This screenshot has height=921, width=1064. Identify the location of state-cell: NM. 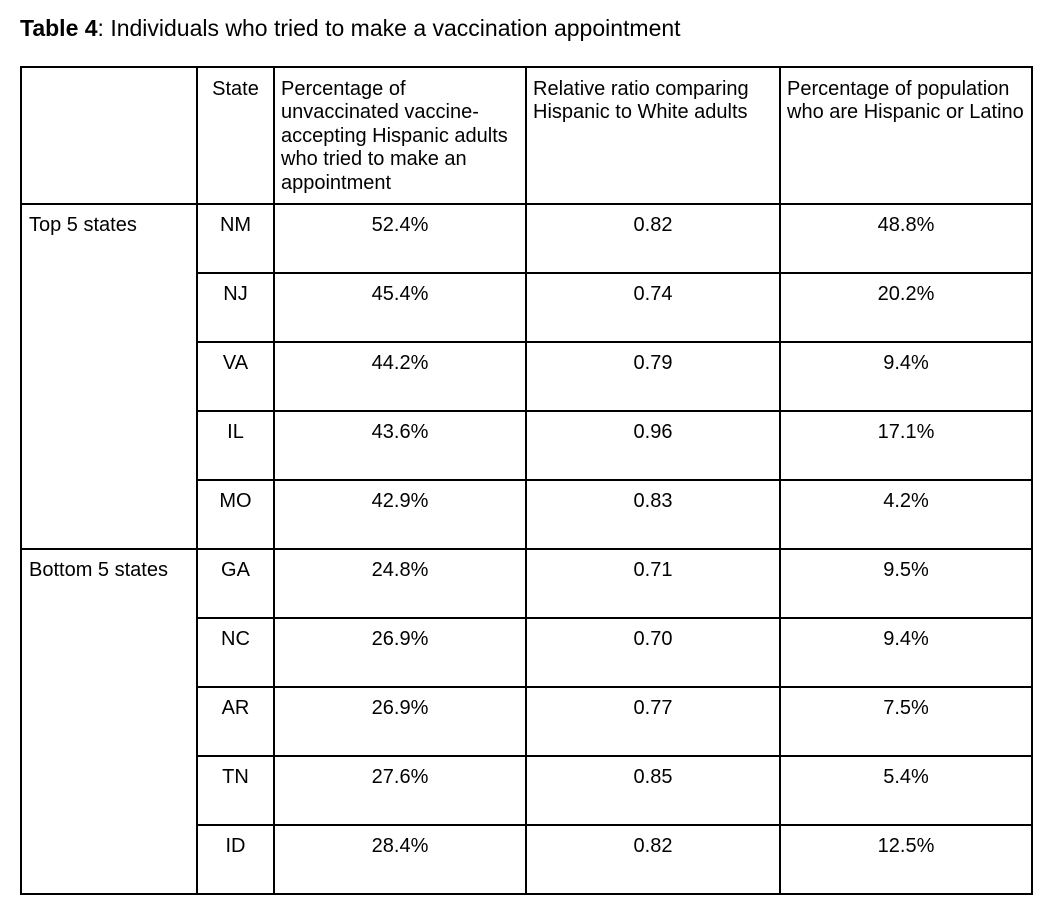
(235, 238).